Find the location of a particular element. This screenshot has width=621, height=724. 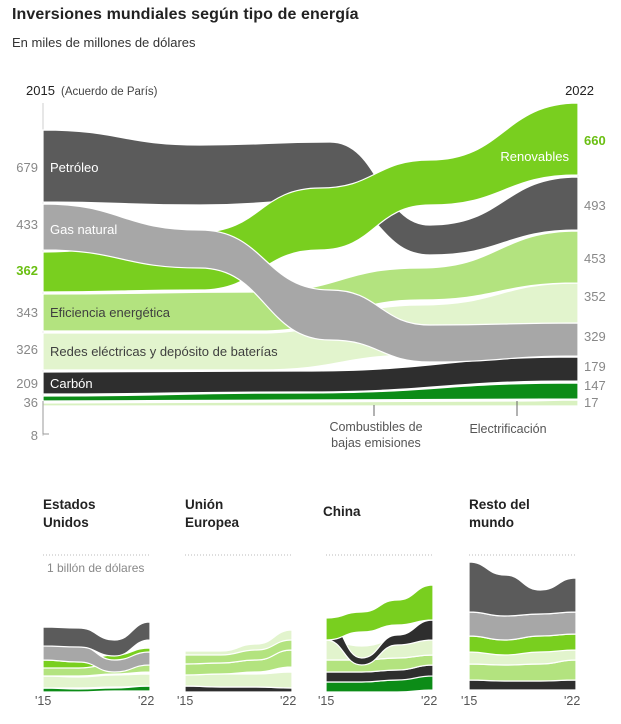

sm-row-petroleo is located at coordinates (522, 589).